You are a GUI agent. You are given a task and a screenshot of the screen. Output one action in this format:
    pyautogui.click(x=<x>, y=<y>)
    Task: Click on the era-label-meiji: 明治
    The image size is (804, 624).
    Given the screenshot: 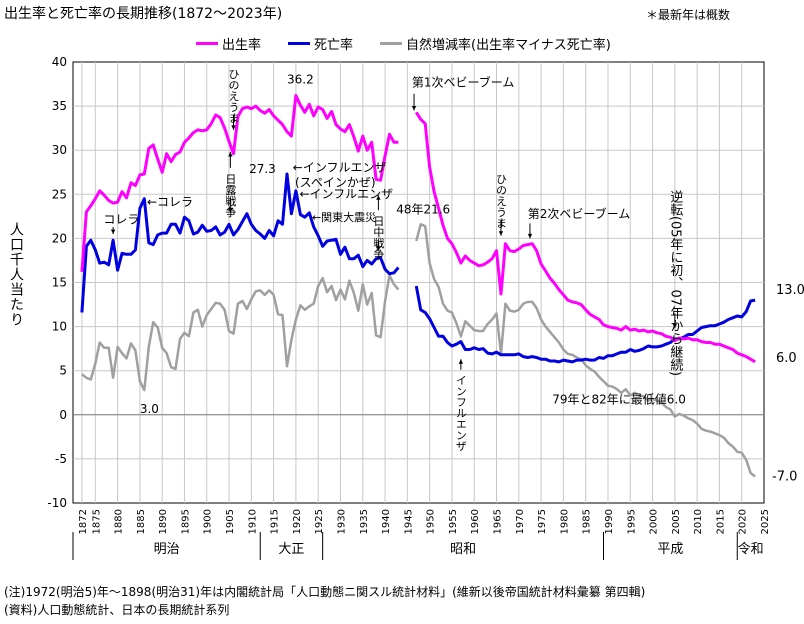 What is the action you would take?
    pyautogui.click(x=167, y=549)
    